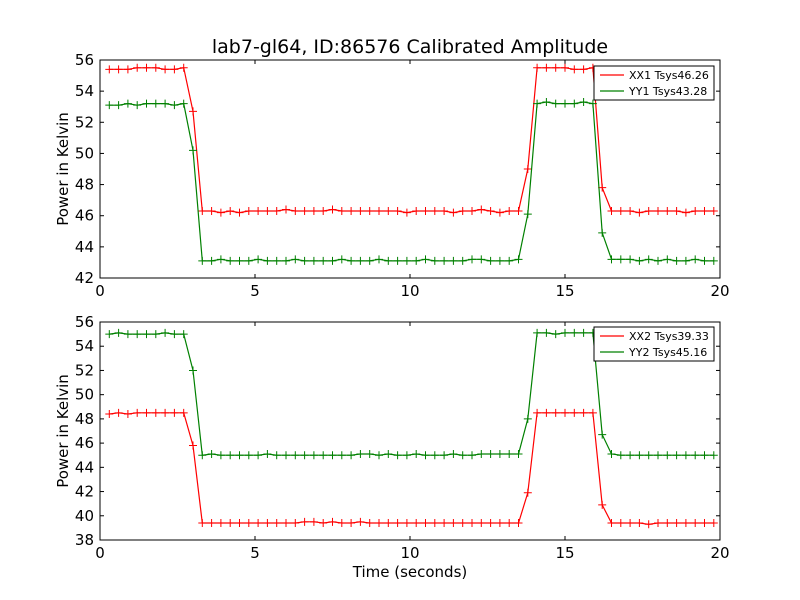 The image size is (800, 600). Describe the element at coordinates (84, 516) in the screenshot. I see `y-tick-label: 40` at that location.